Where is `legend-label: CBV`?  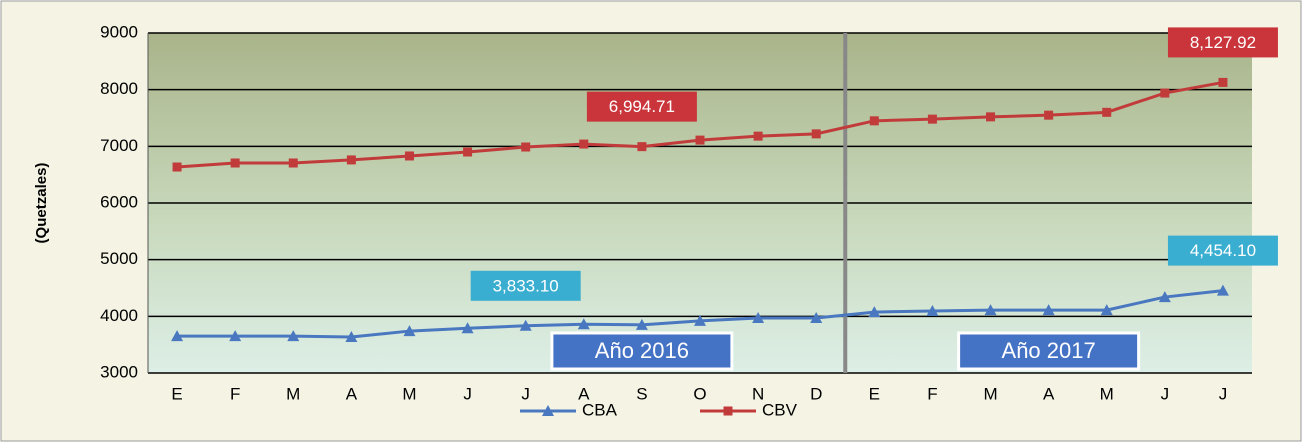 legend-label: CBV is located at coordinates (780, 409).